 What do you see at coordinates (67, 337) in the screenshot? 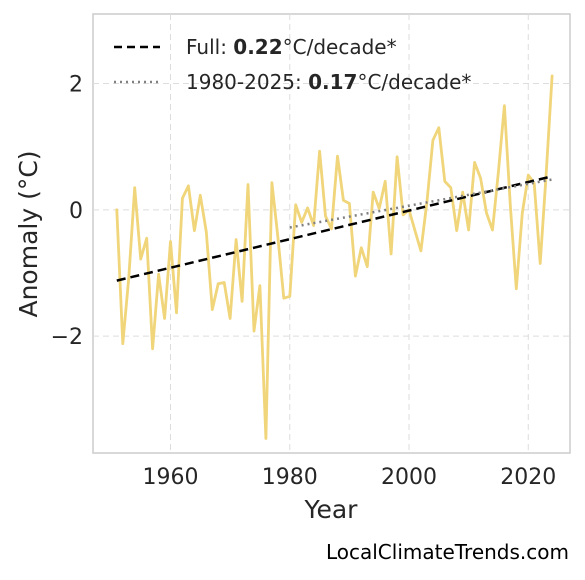
I see `y-tick-label: −2` at bounding box center [67, 337].